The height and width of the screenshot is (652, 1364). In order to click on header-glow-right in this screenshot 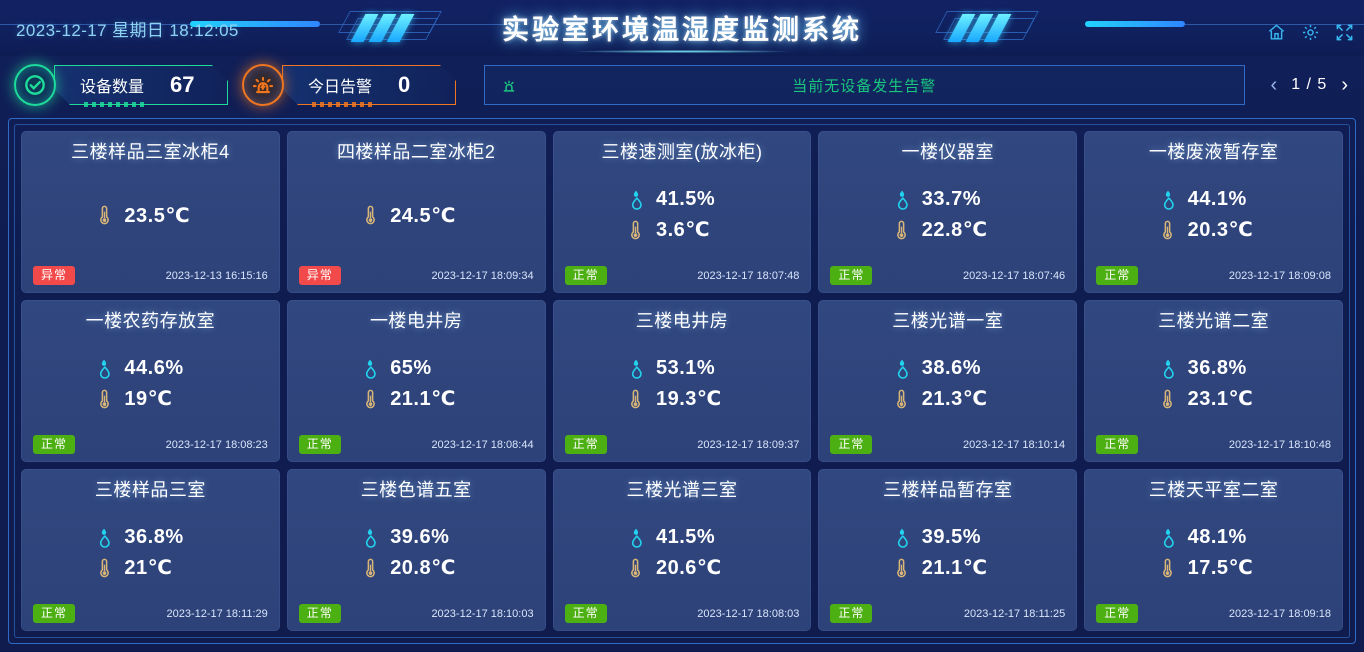, I will do `click(1135, 24)`.